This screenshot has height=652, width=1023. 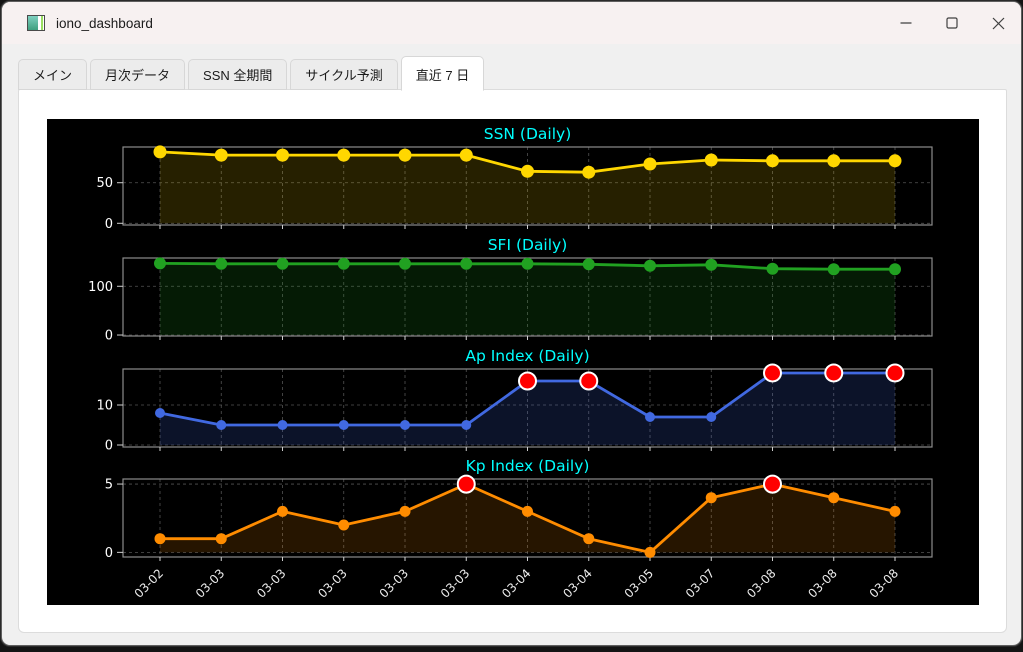 I want to click on chart-ap-index-daily: 0 10 Ap Index (Daily), so click(x=514, y=400).